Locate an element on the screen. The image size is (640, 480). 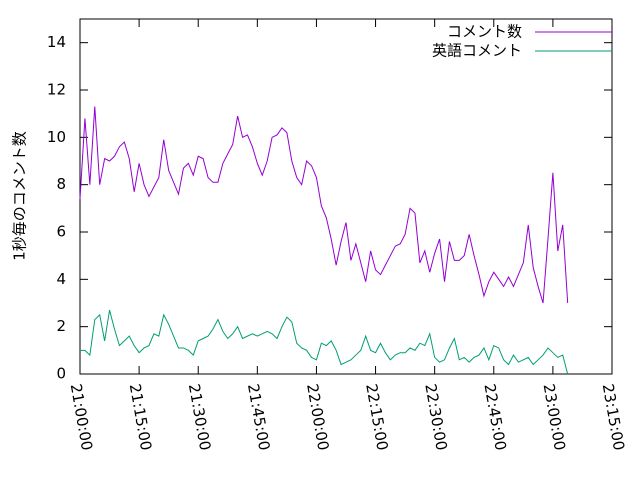
y-tick-label: 6 is located at coordinates (61, 232).